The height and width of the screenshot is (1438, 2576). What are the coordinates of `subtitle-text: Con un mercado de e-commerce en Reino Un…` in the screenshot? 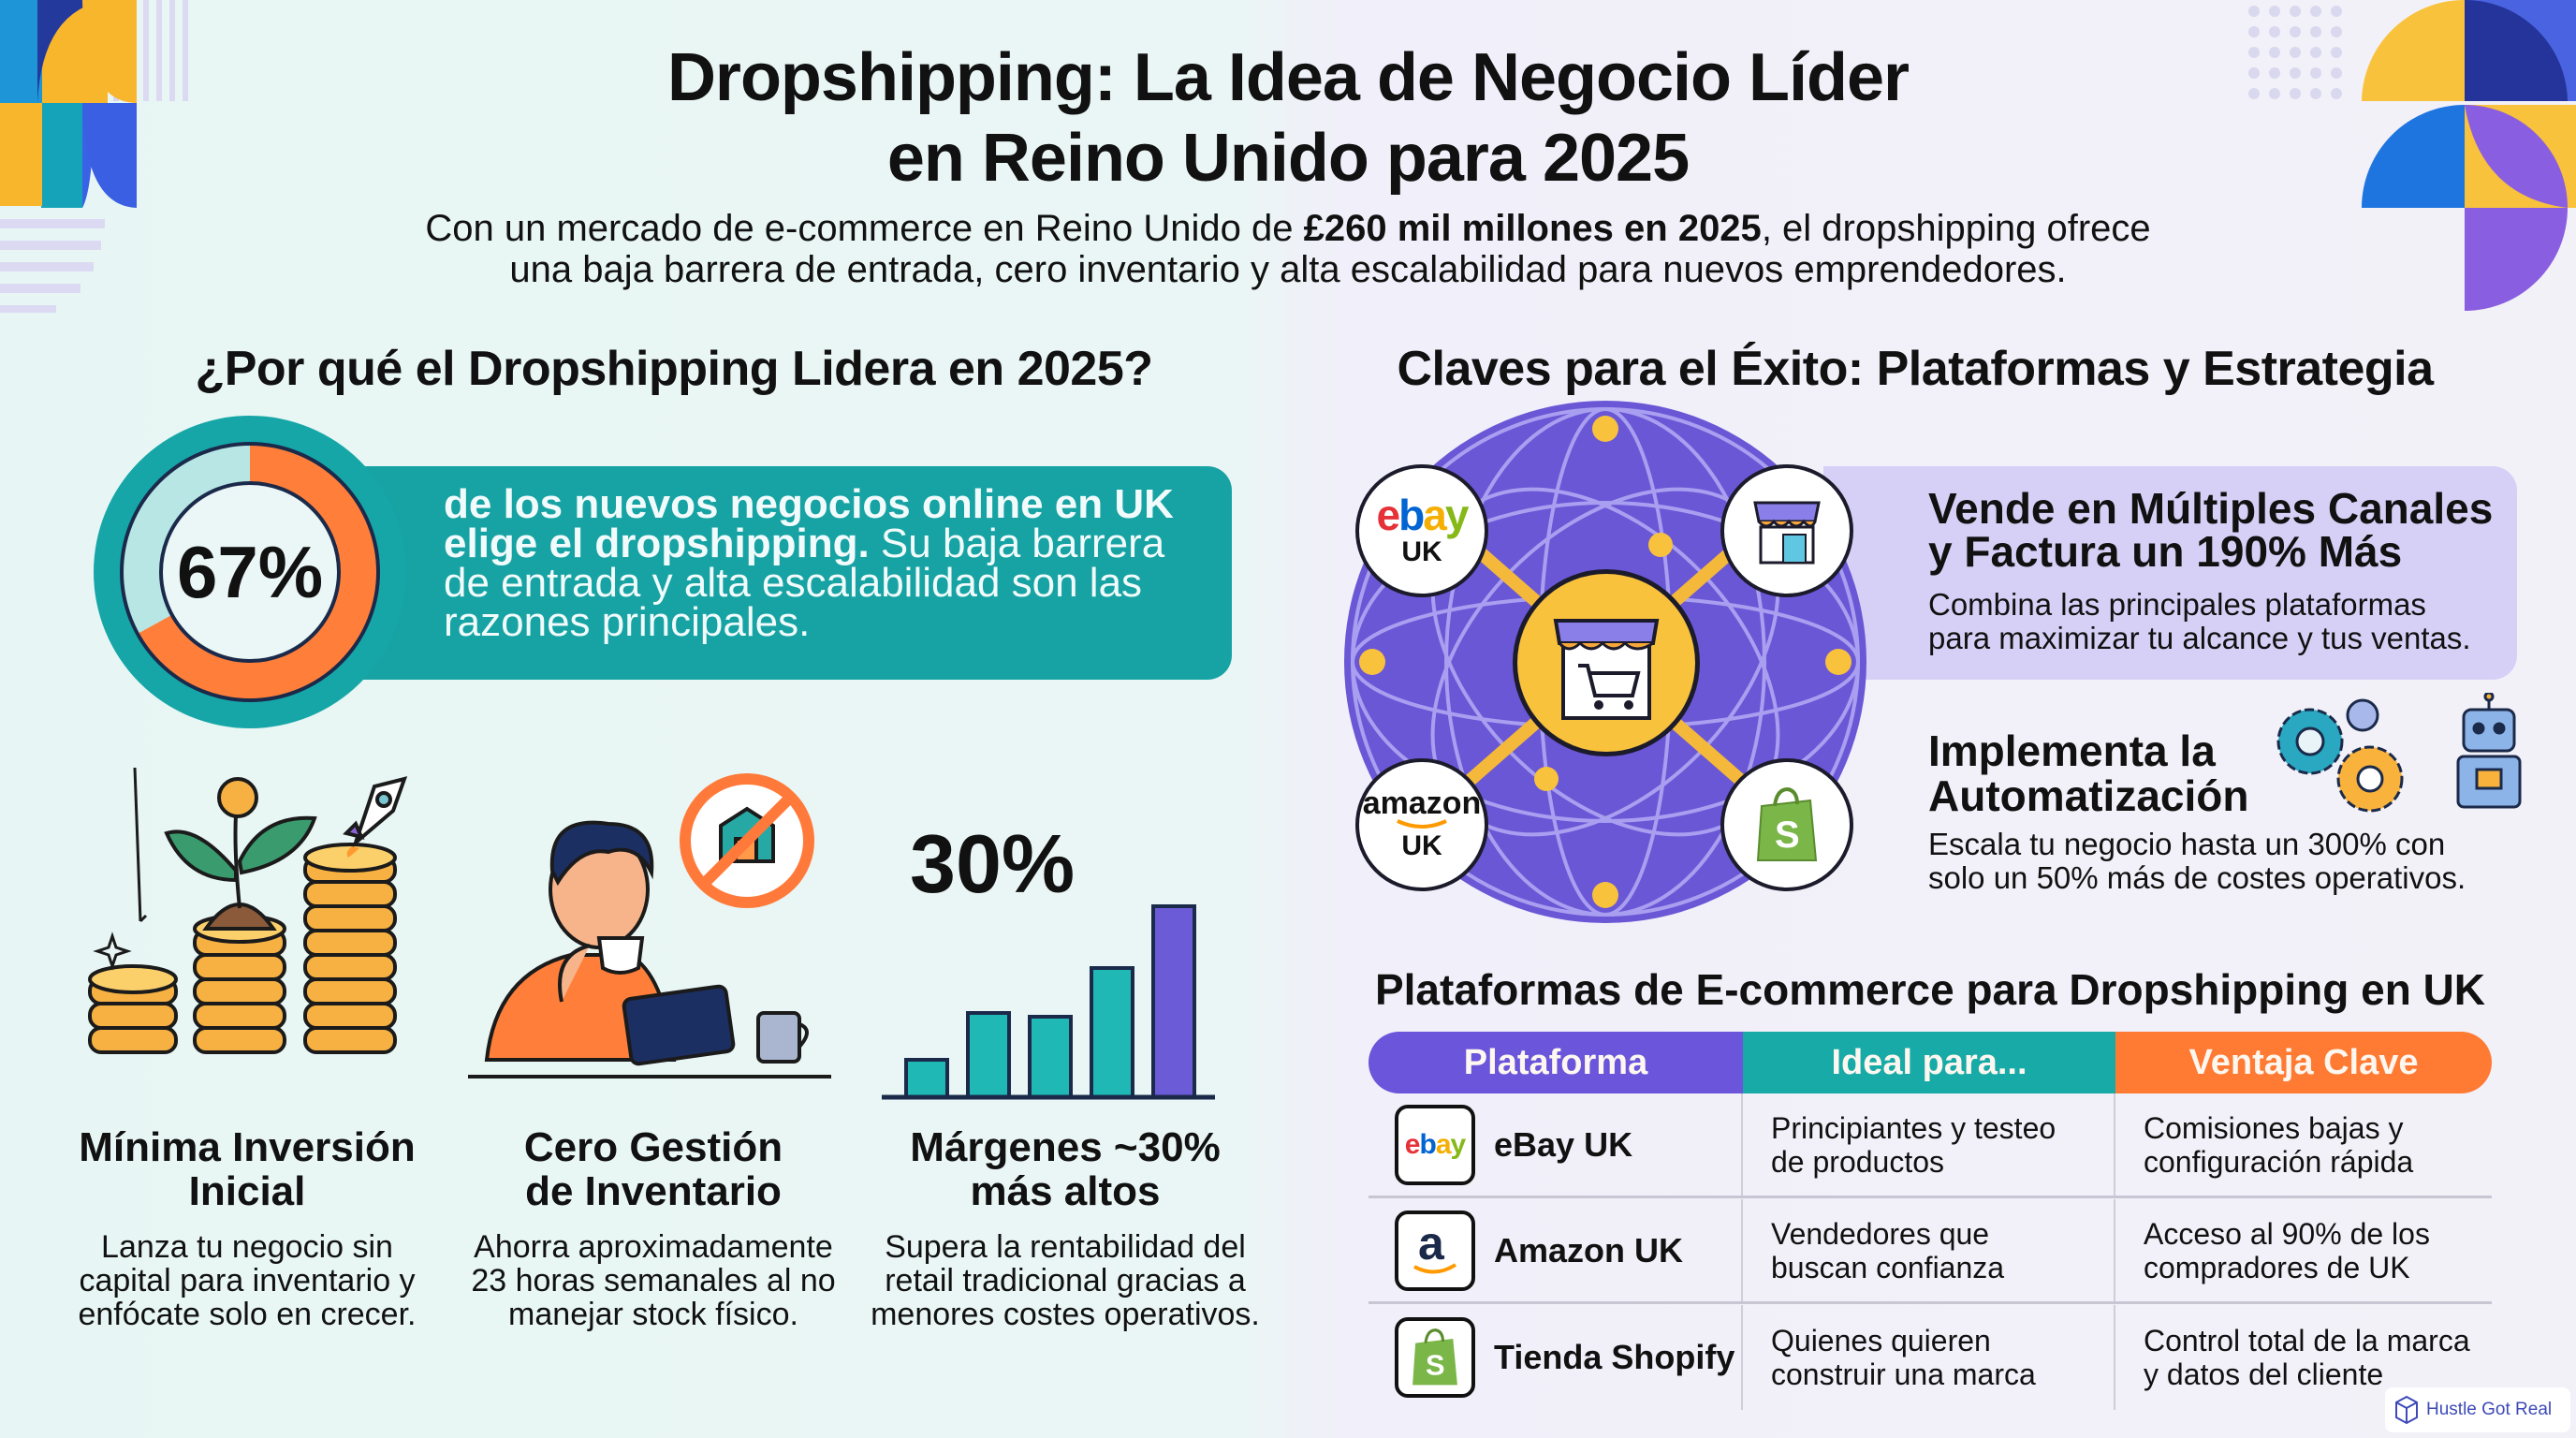 It's located at (864, 228).